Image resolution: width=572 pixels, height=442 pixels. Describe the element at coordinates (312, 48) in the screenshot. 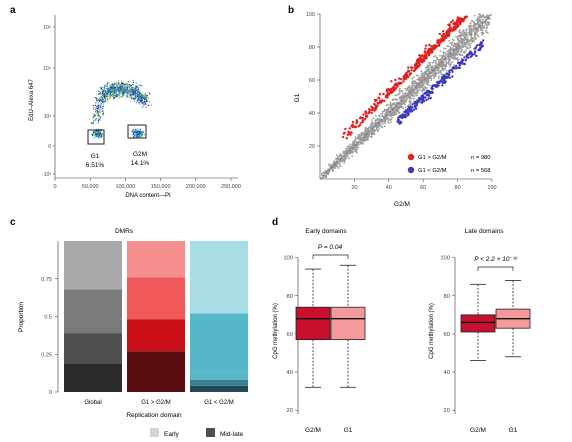

I see `panel-b-y-tick-label: 80` at that location.